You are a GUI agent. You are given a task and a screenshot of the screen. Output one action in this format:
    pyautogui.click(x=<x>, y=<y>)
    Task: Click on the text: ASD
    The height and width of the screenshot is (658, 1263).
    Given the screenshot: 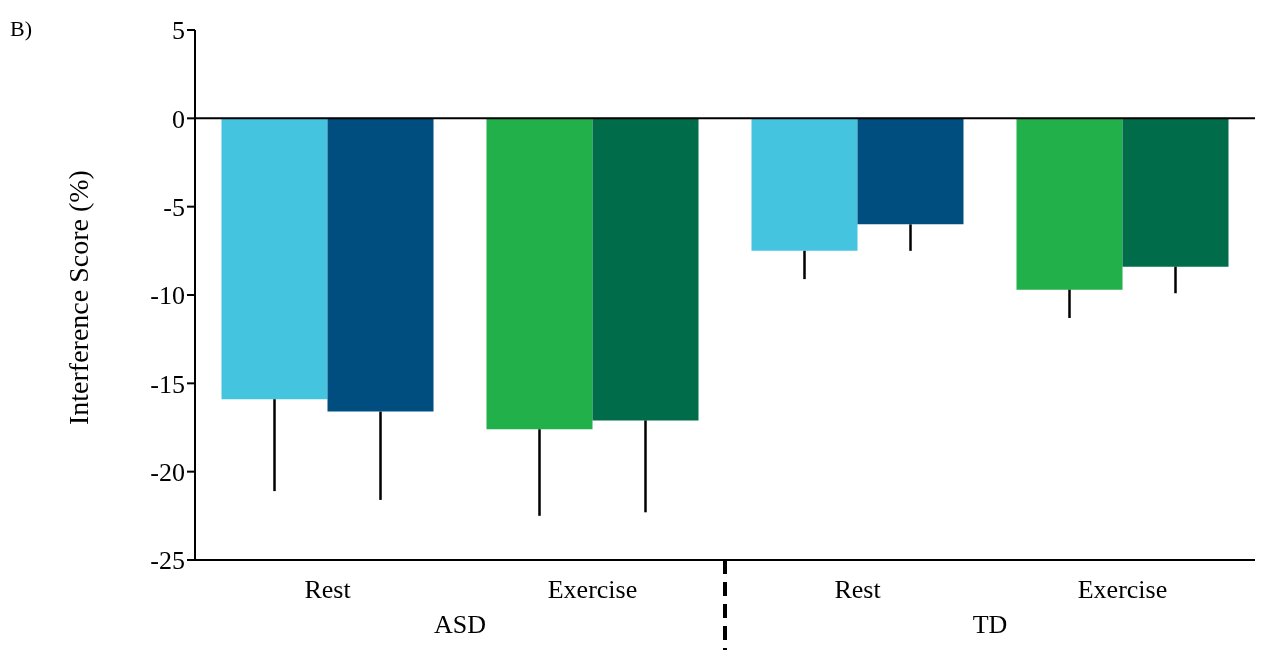 What is the action you would take?
    pyautogui.click(x=460, y=625)
    